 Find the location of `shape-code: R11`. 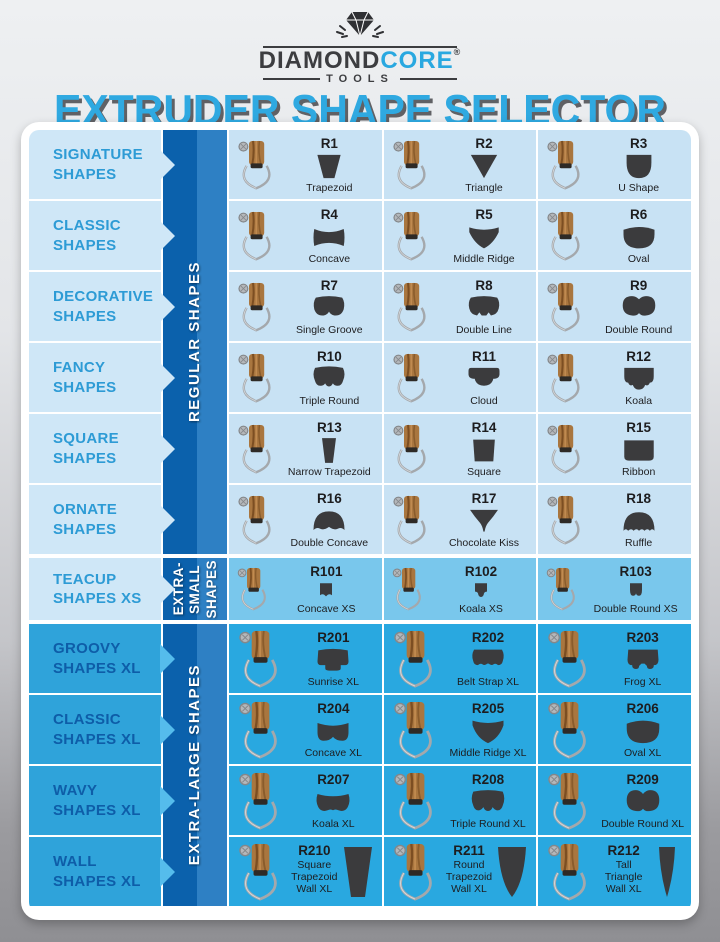

shape-code: R11 is located at coordinates (483, 356).